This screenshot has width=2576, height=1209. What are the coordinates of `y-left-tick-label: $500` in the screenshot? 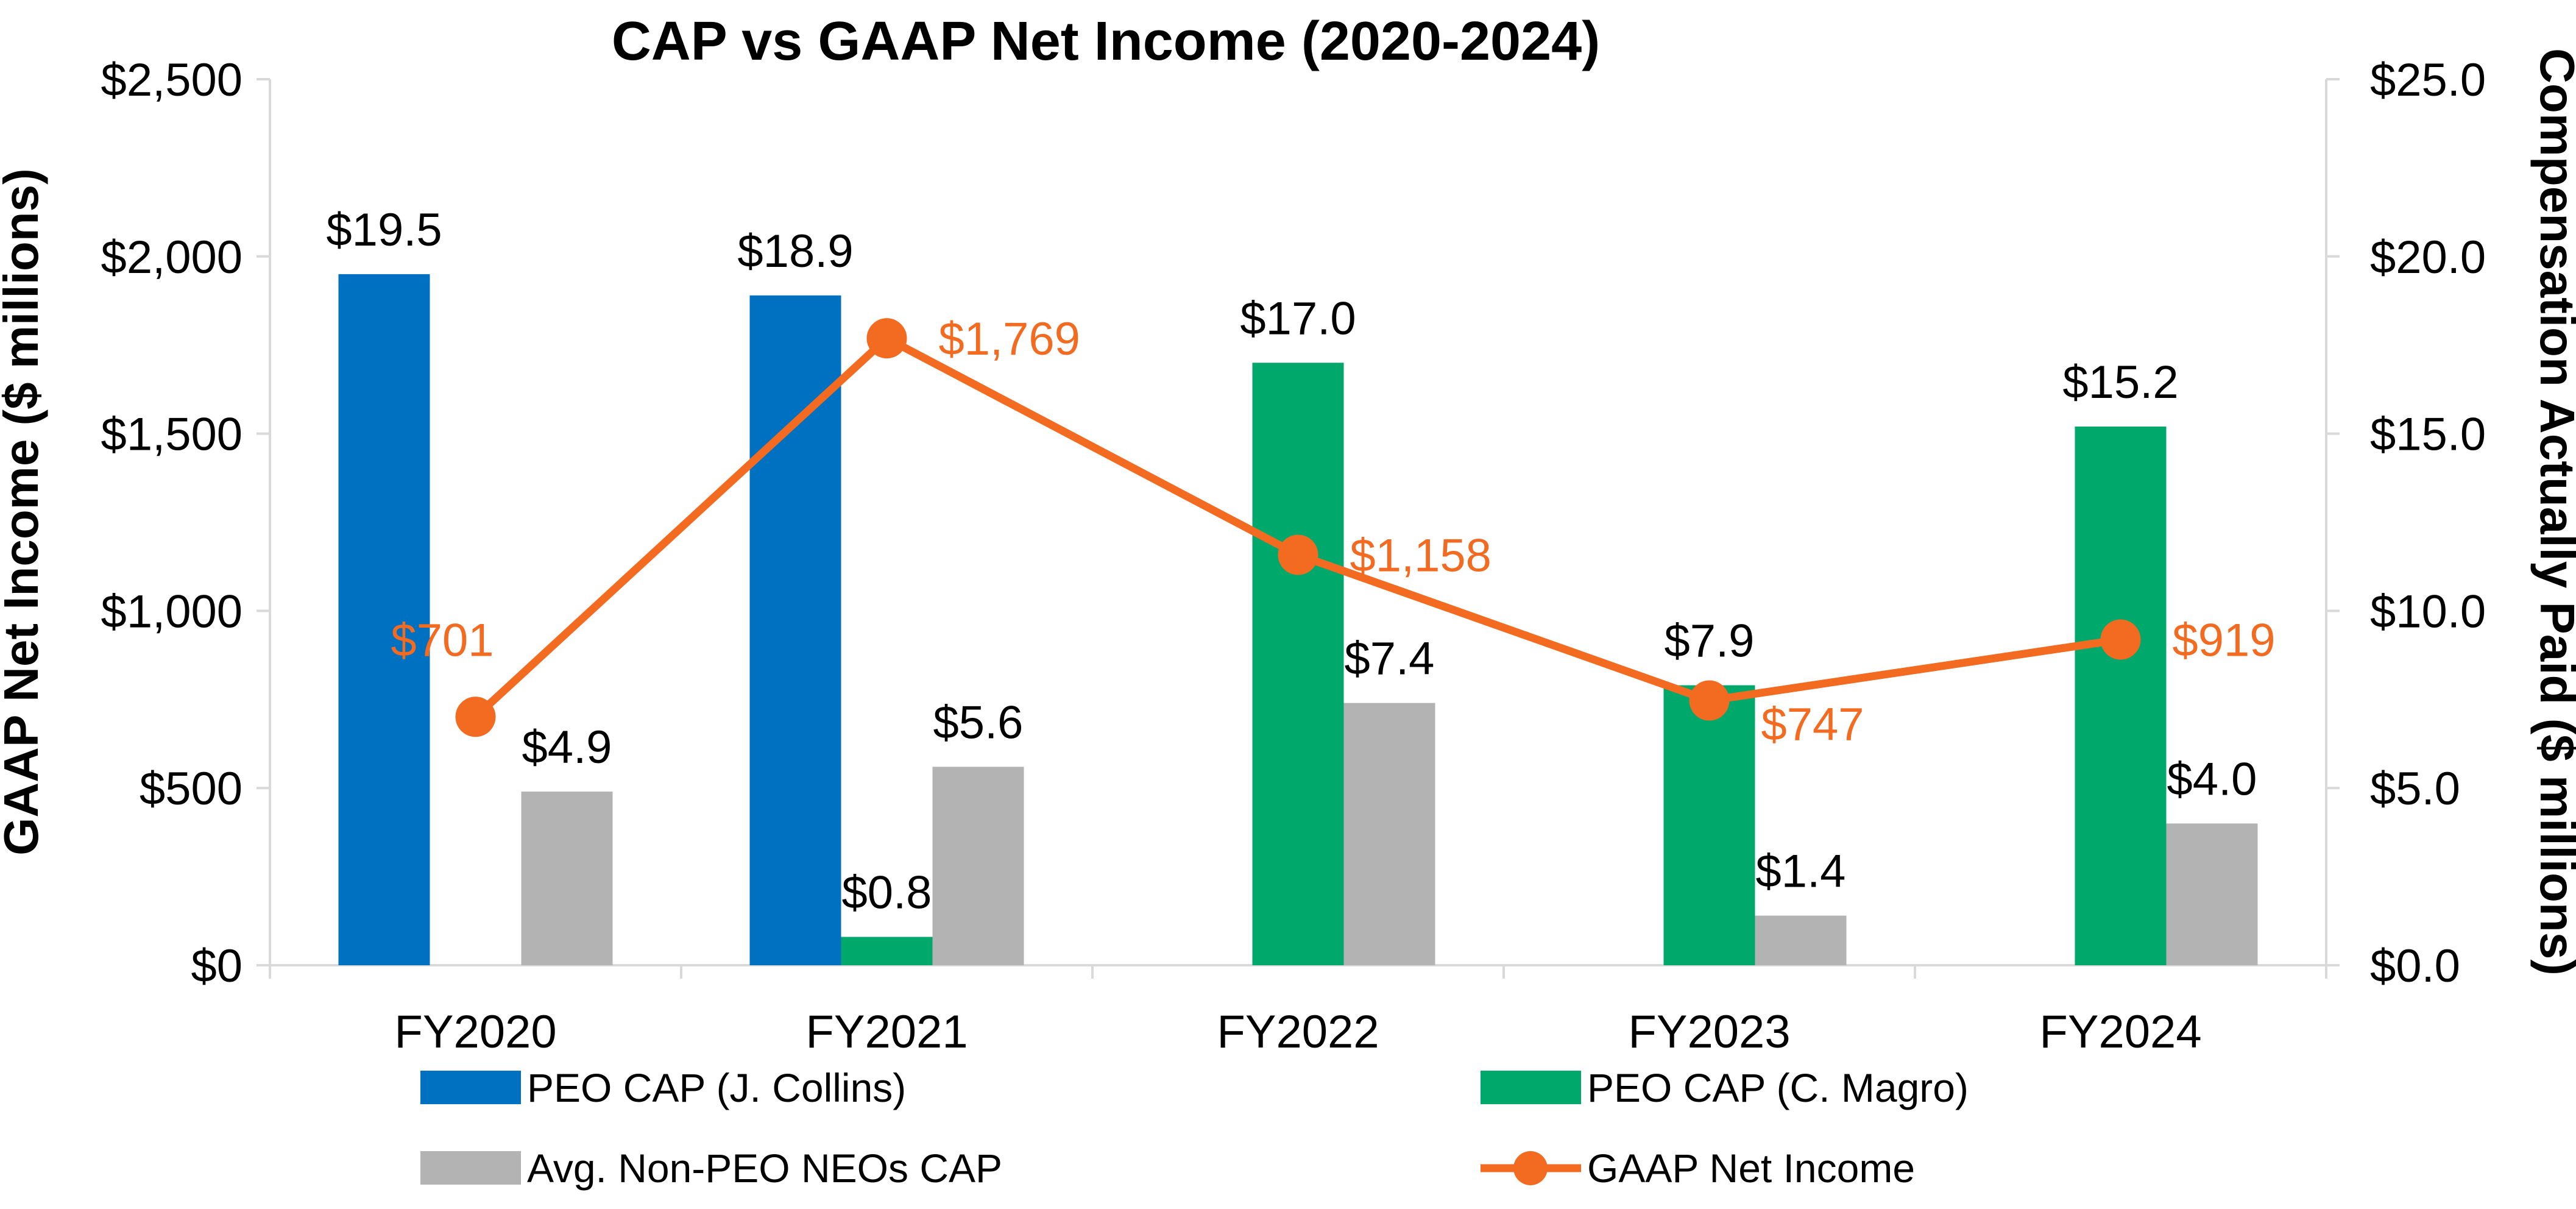 It's located at (191, 789).